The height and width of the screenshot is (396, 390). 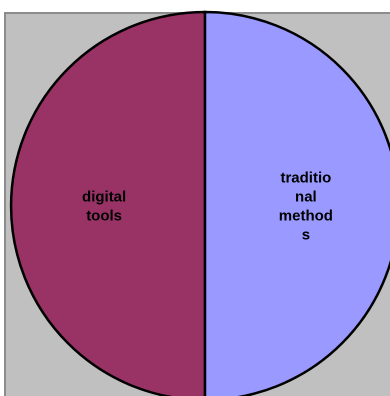 I want to click on pie-label-digital-tools: digital tools, so click(x=104, y=207).